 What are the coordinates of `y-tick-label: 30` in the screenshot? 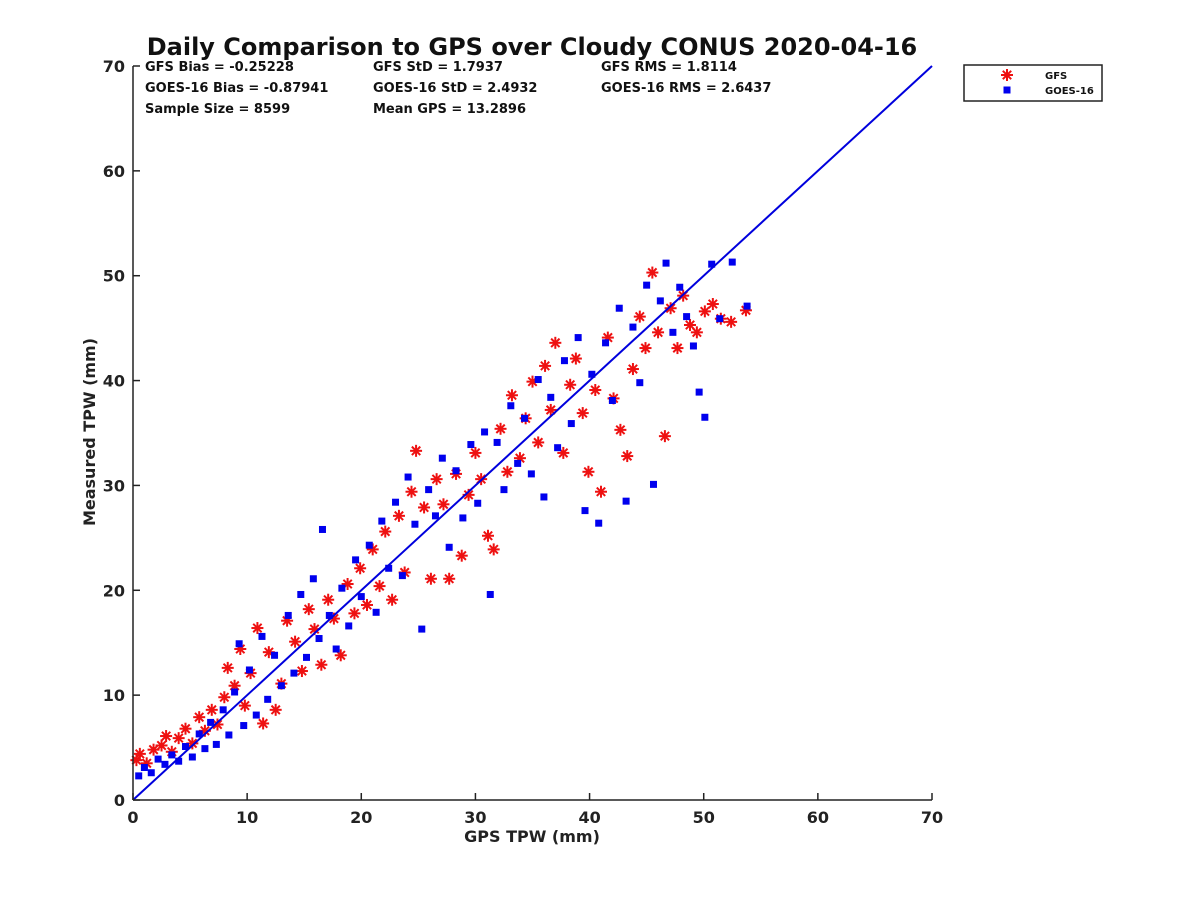 It's located at (114, 485).